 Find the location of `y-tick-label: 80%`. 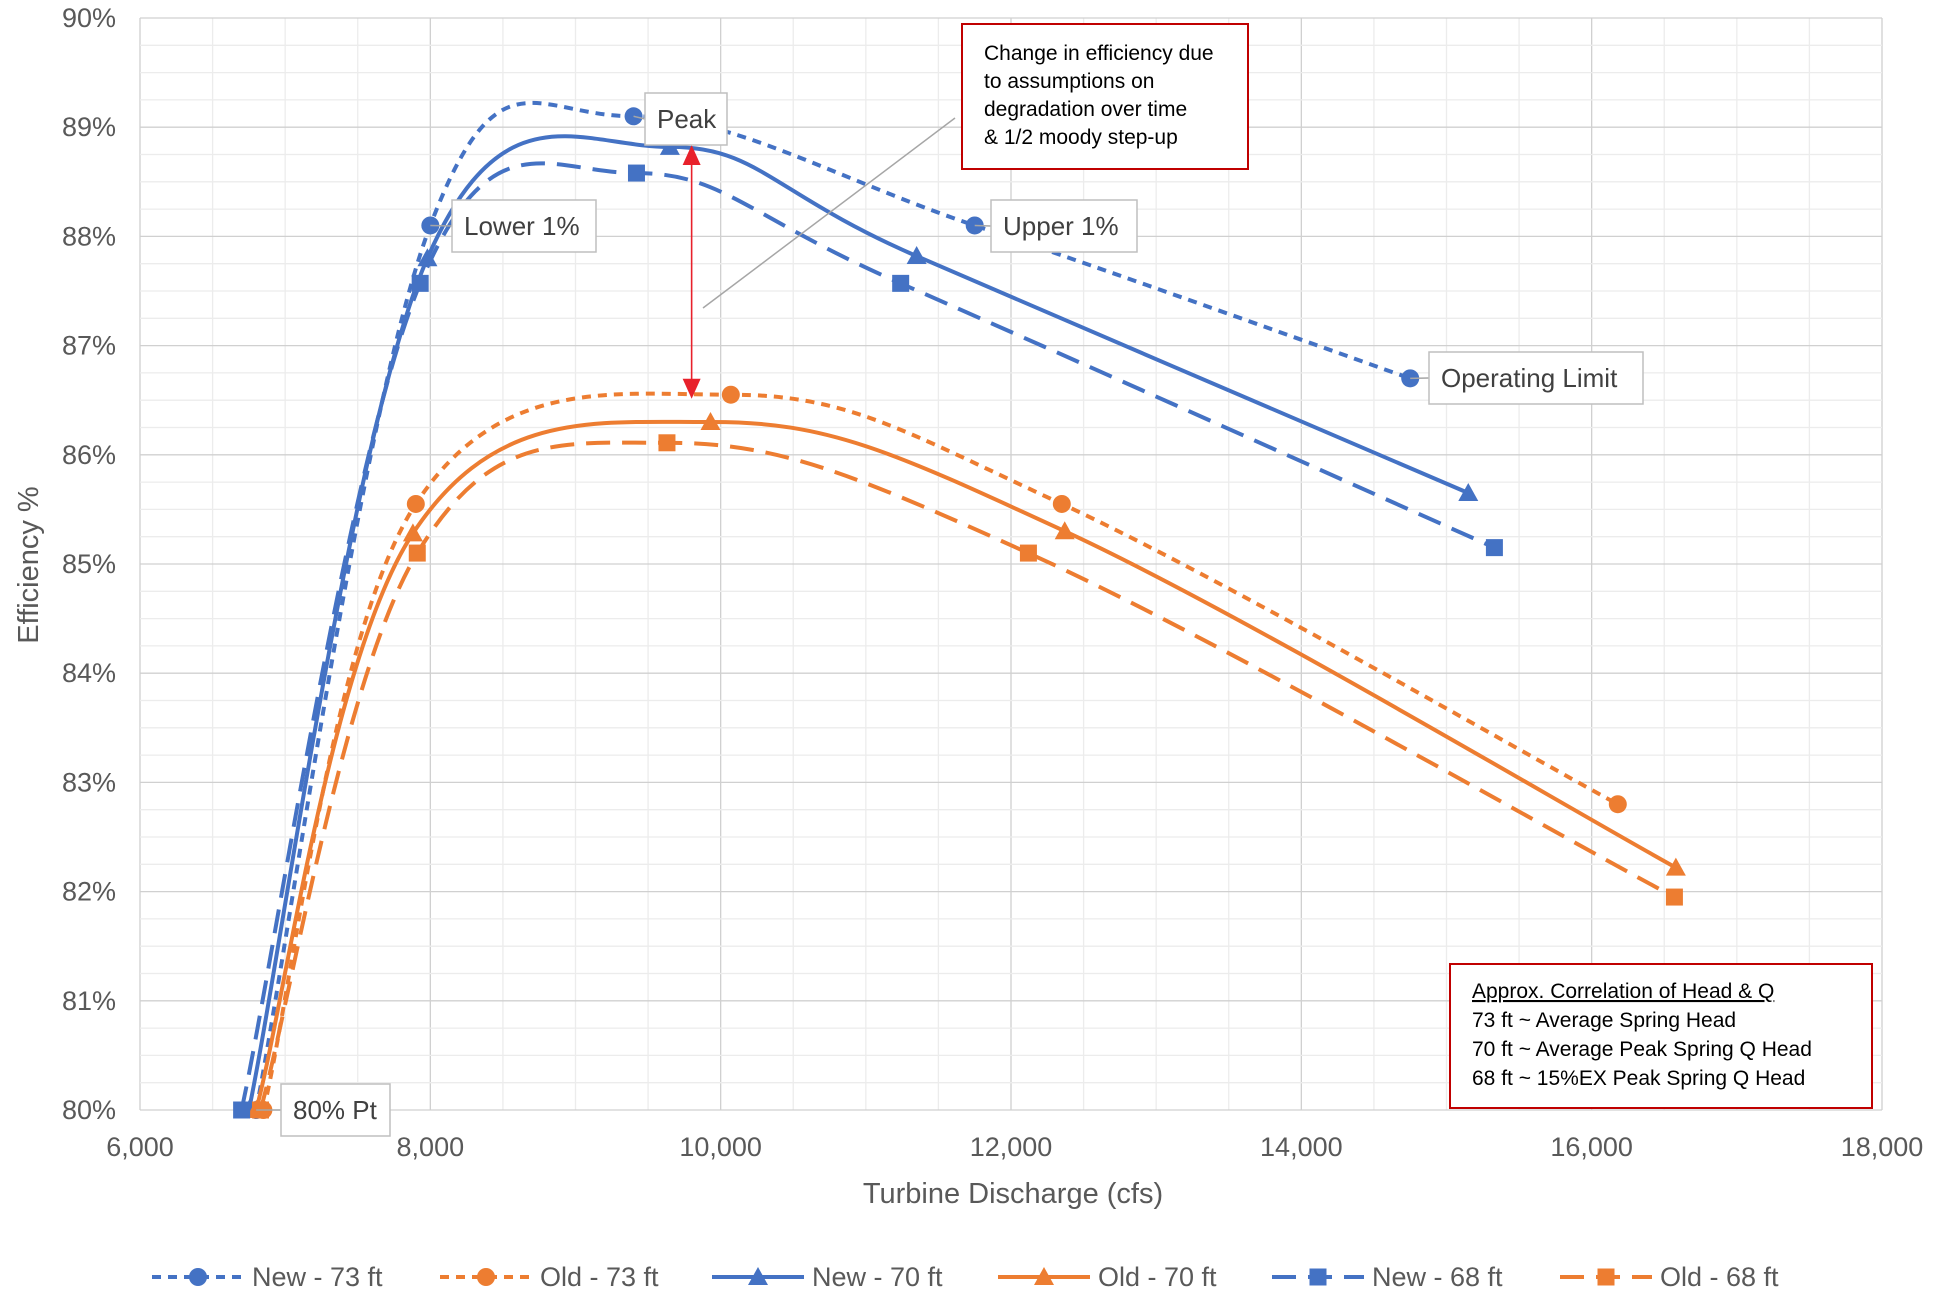

y-tick-label: 80% is located at coordinates (89, 1110).